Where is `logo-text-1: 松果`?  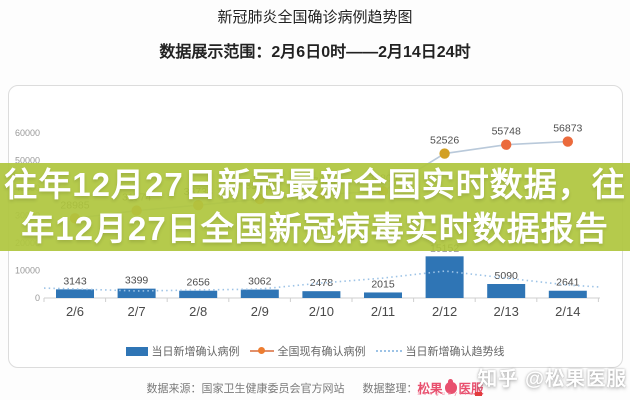 logo-text-1: 松果 is located at coordinates (430, 389).